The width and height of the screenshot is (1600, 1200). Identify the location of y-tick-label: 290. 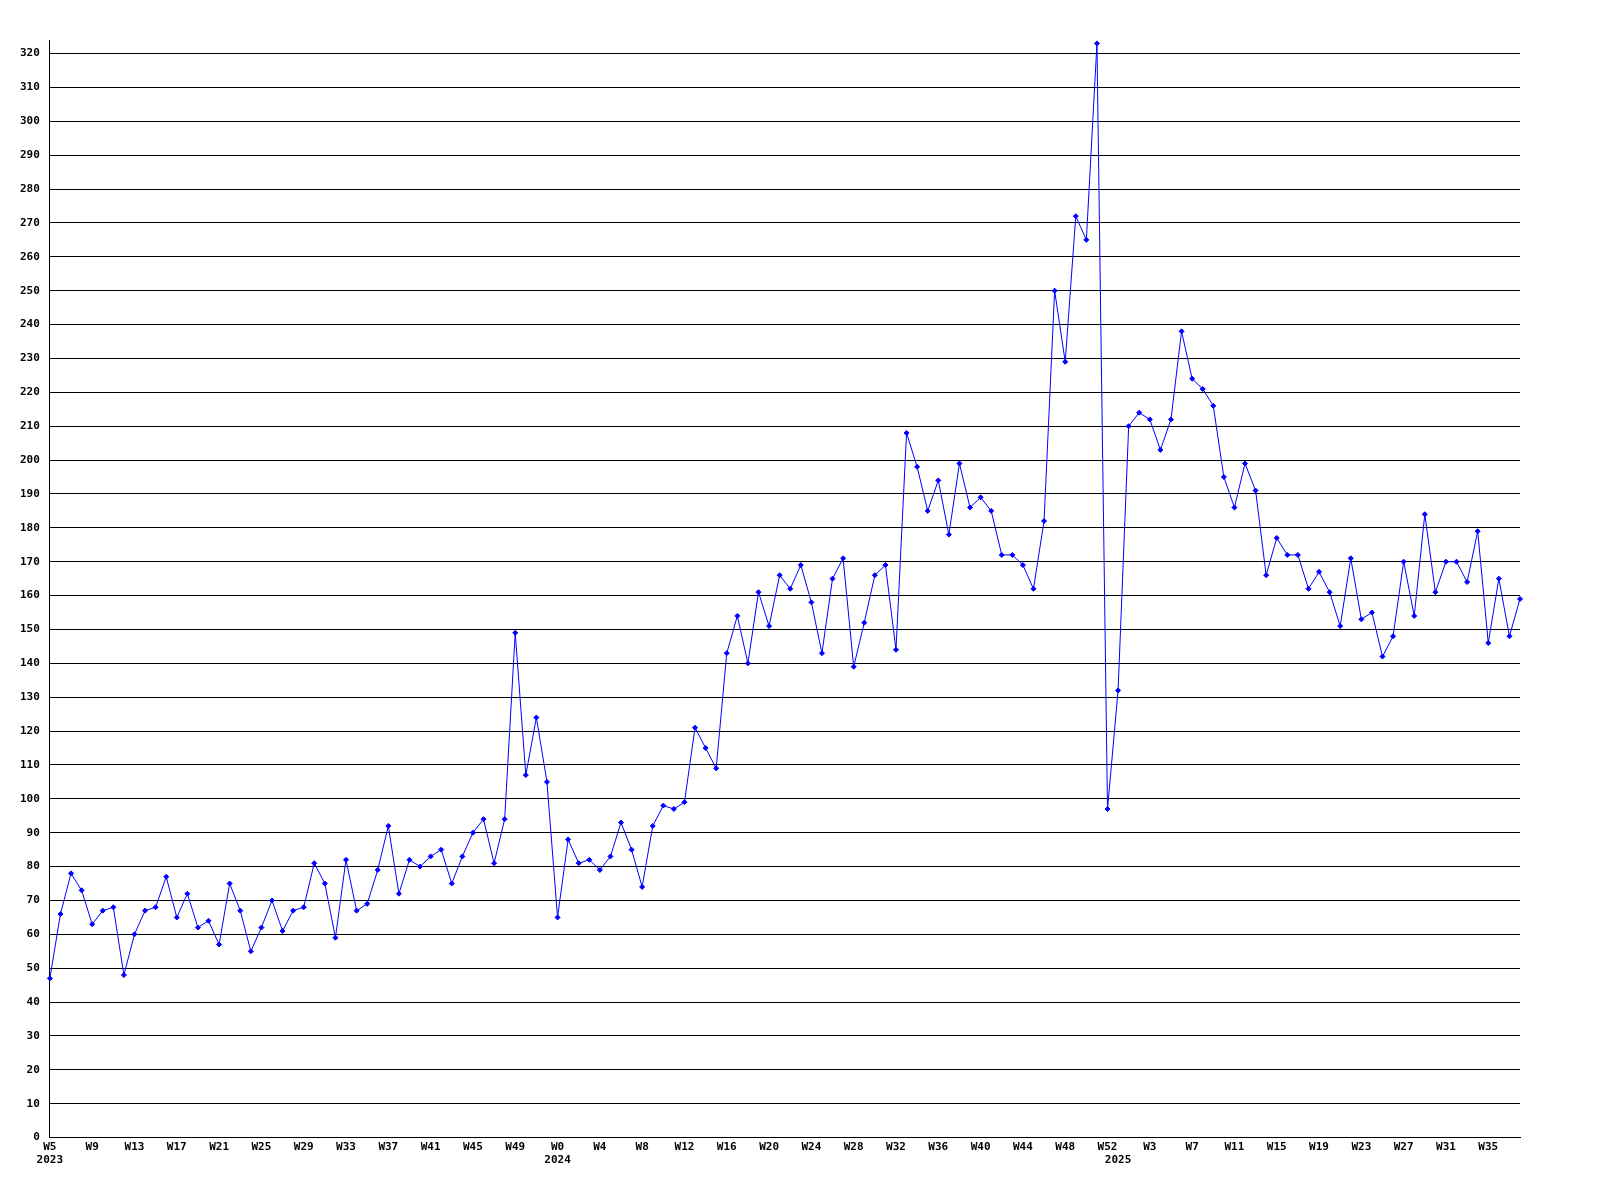
(29, 155).